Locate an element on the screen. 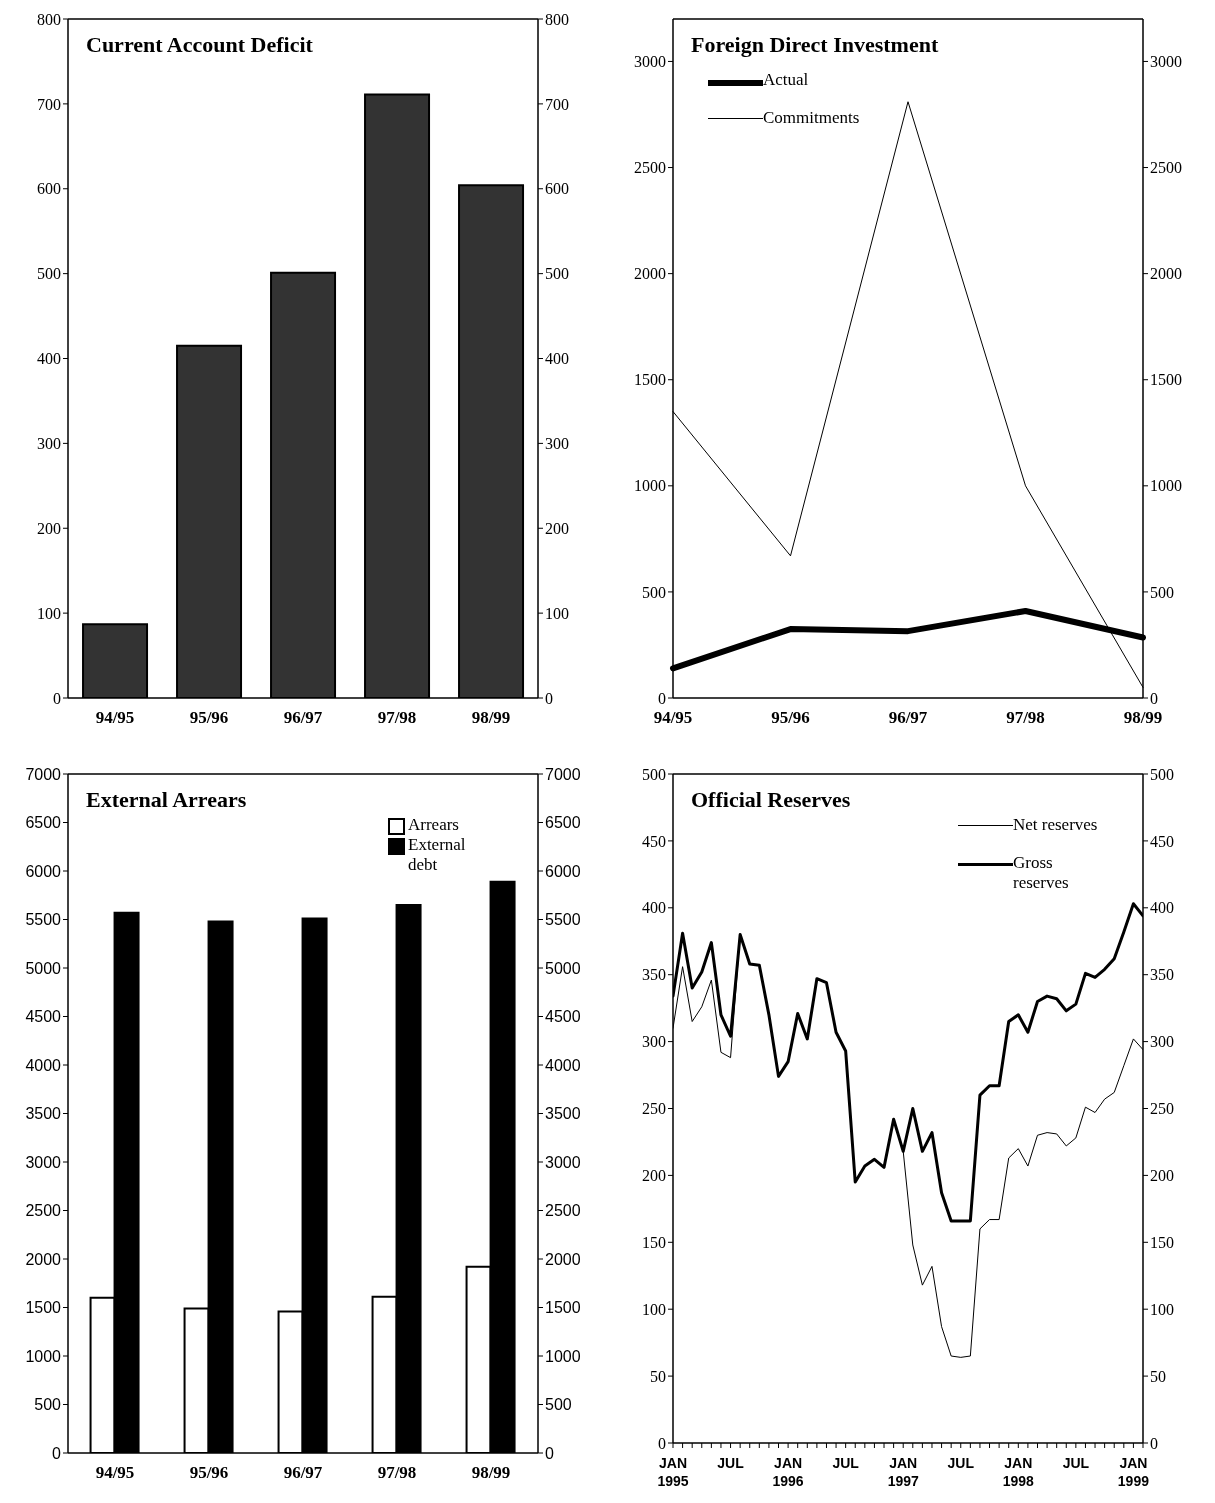 The image size is (1215, 1503). x-tick-label: JAN 1998 is located at coordinates (1018, 1472).